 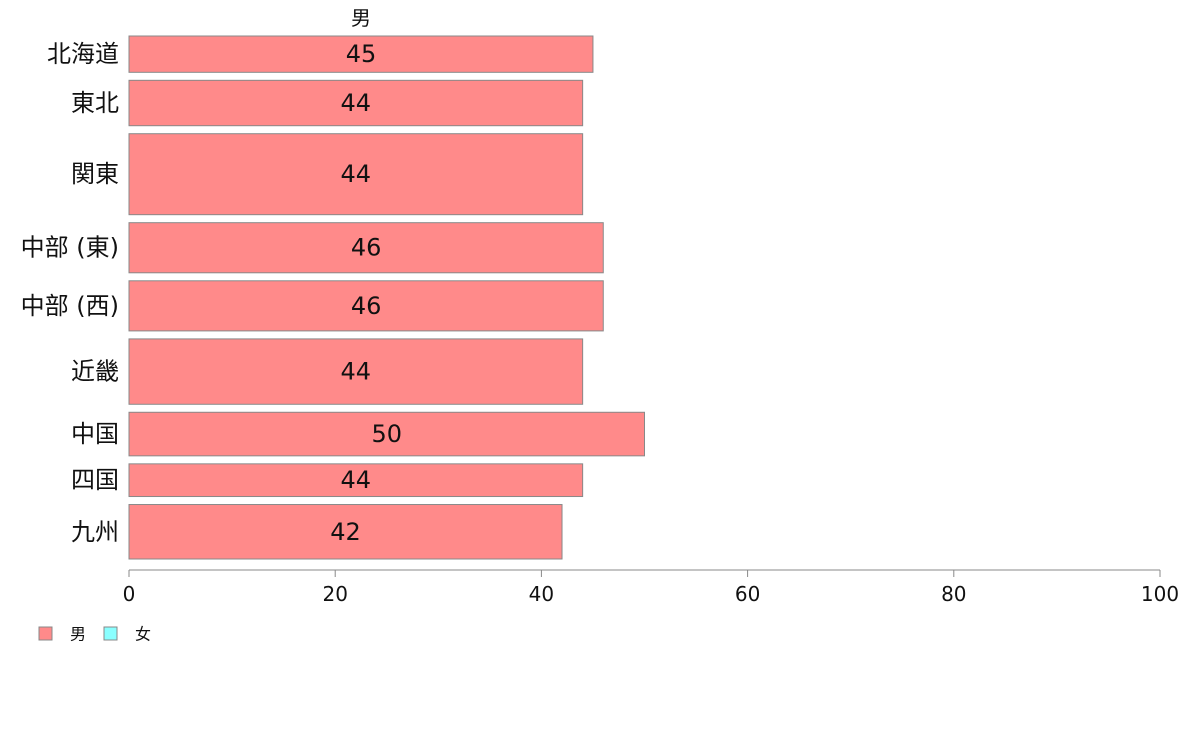 I want to click on category-label: 四国, so click(x=95, y=480).